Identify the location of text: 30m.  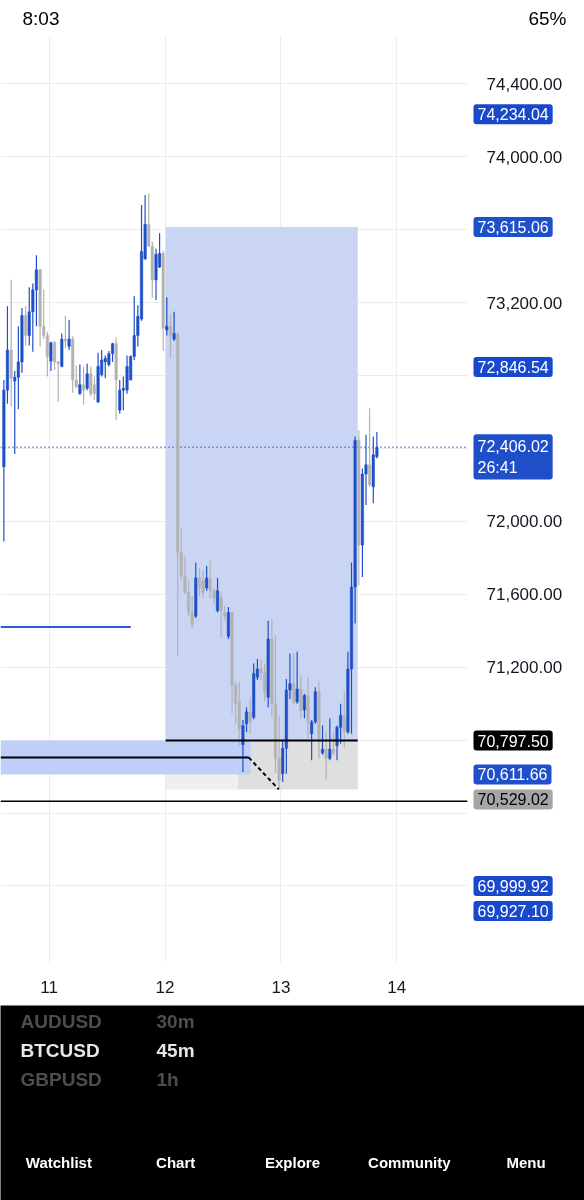
(175, 1021).